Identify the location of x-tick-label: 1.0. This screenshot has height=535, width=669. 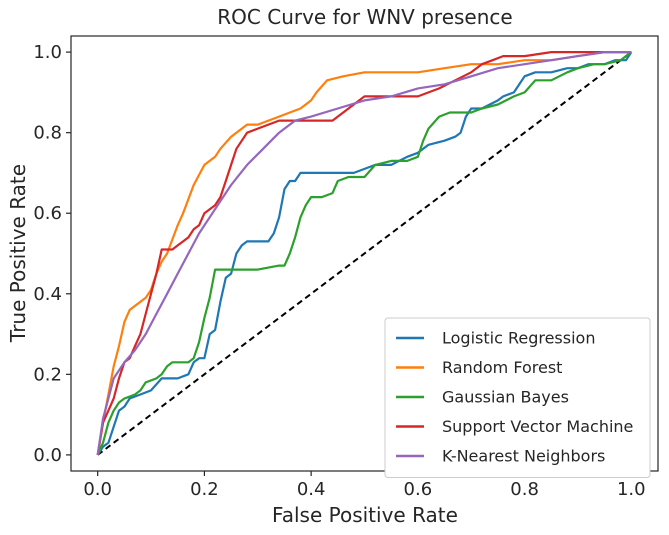
(631, 489).